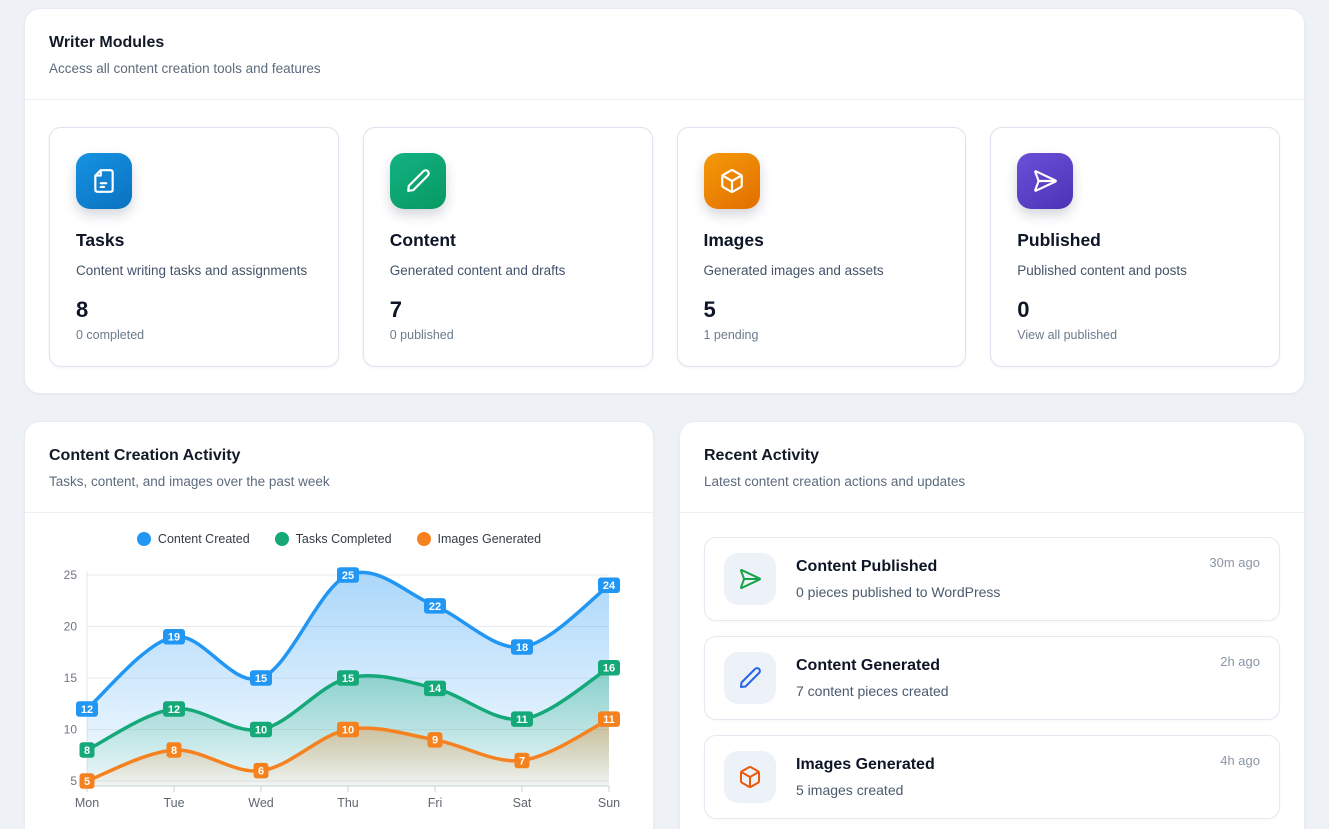 This screenshot has width=1329, height=829. I want to click on card-sublabel: View all published, so click(1067, 335).